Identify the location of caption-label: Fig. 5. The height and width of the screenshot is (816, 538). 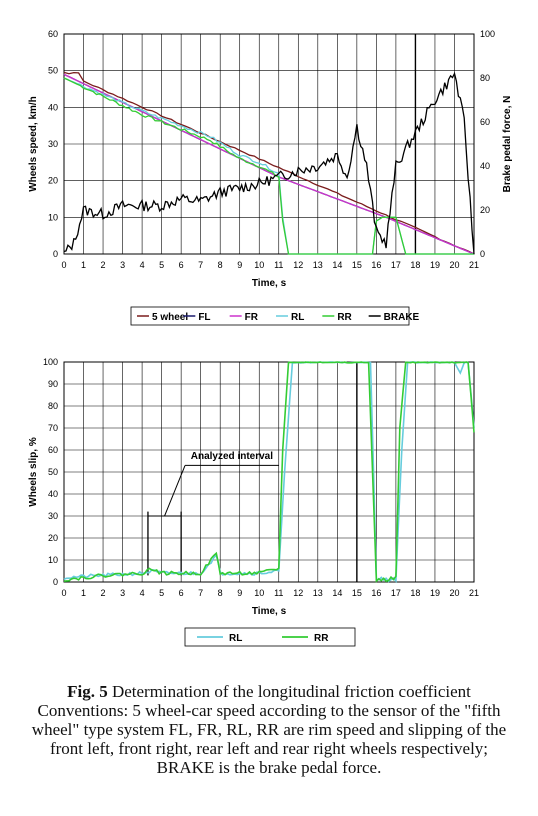
(87, 691).